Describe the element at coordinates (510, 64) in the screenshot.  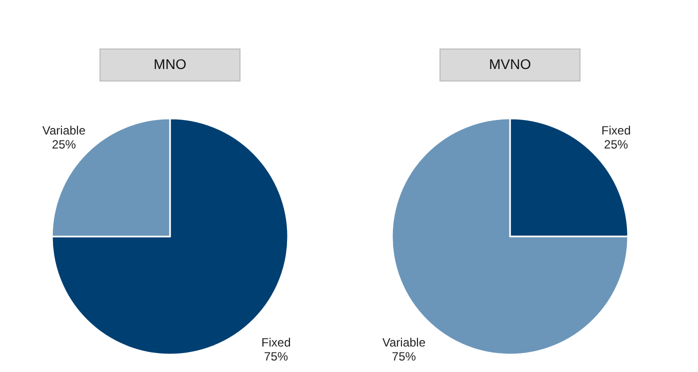
I see `chart-title: MVNO` at that location.